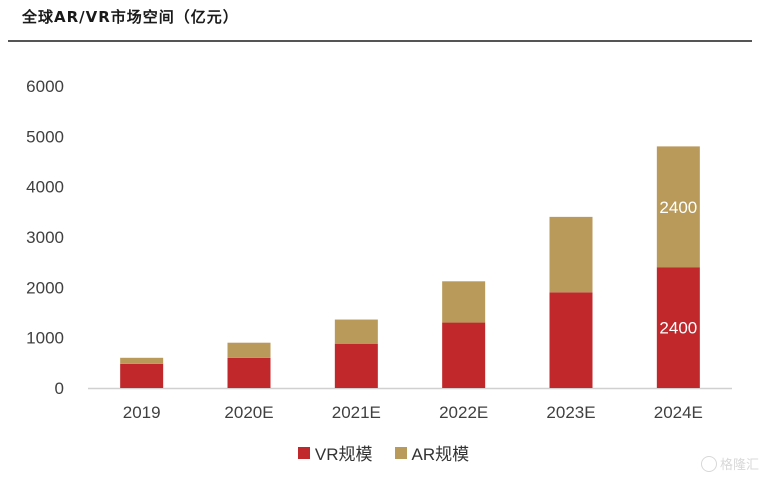 The width and height of the screenshot is (767, 481). What do you see at coordinates (142, 412) in the screenshot?
I see `x-tick-label: 2019` at bounding box center [142, 412].